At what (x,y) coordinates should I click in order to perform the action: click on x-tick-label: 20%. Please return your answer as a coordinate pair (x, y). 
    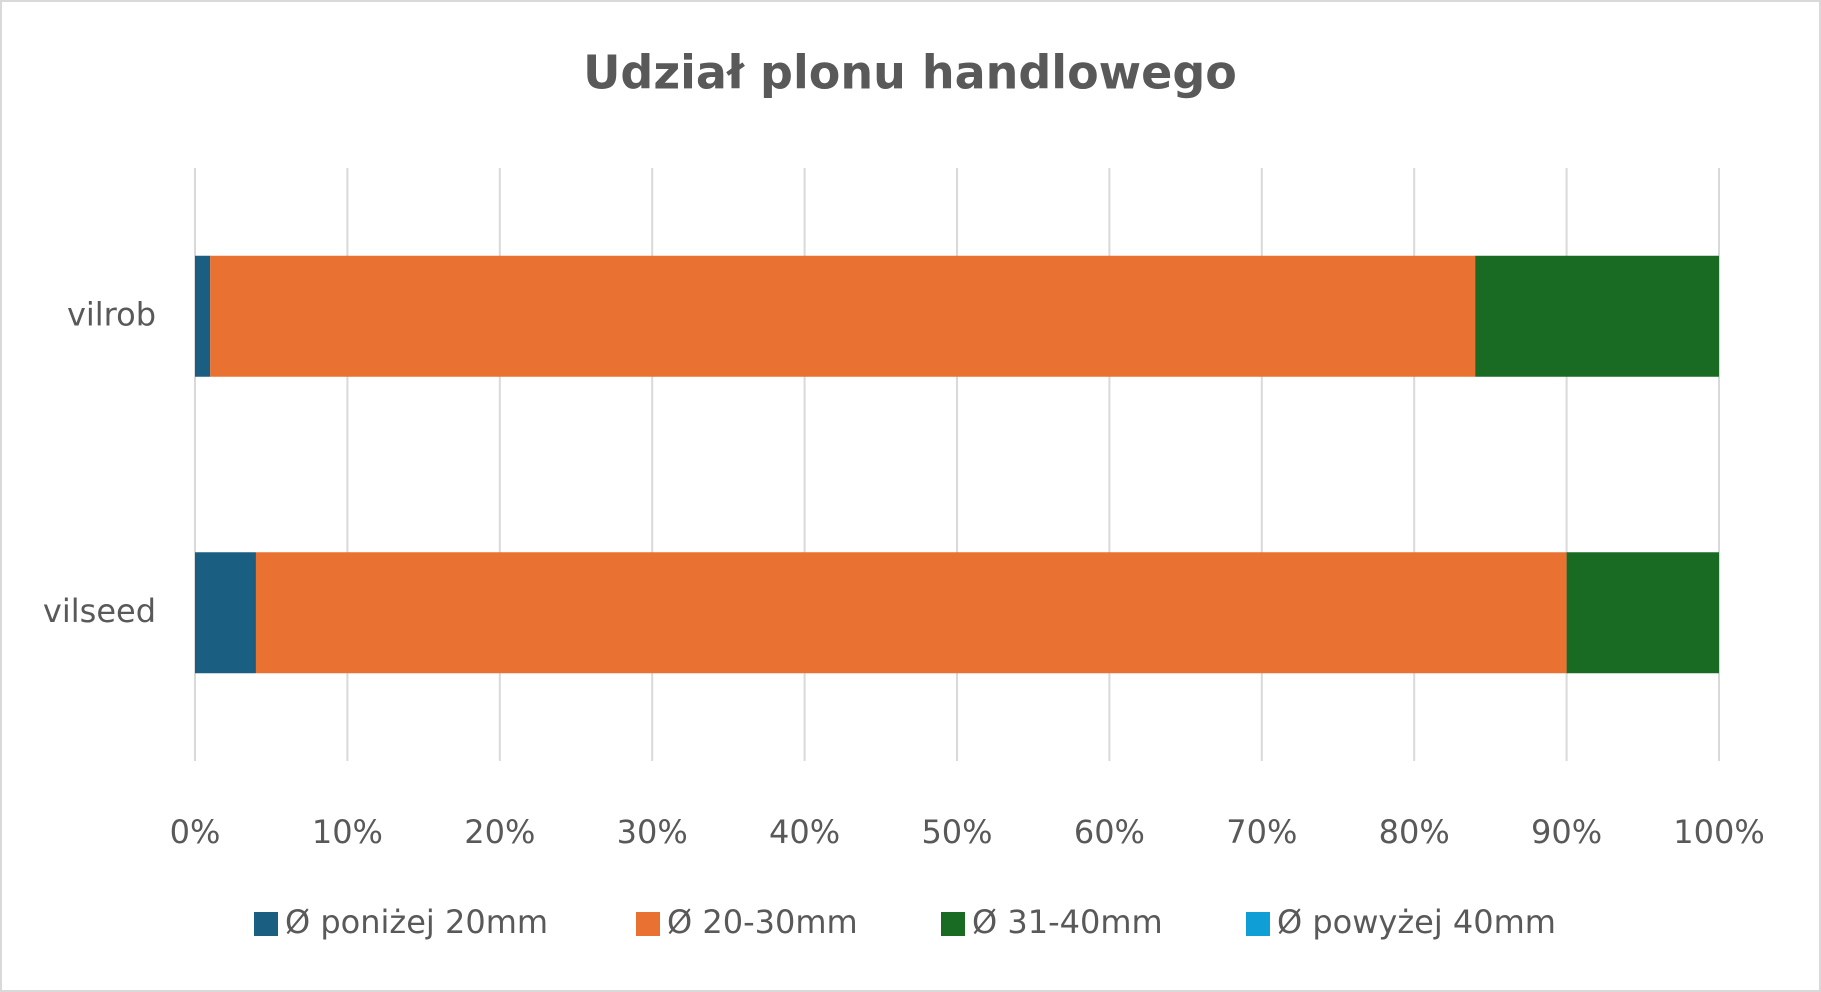
    Looking at the image, I should click on (499, 832).